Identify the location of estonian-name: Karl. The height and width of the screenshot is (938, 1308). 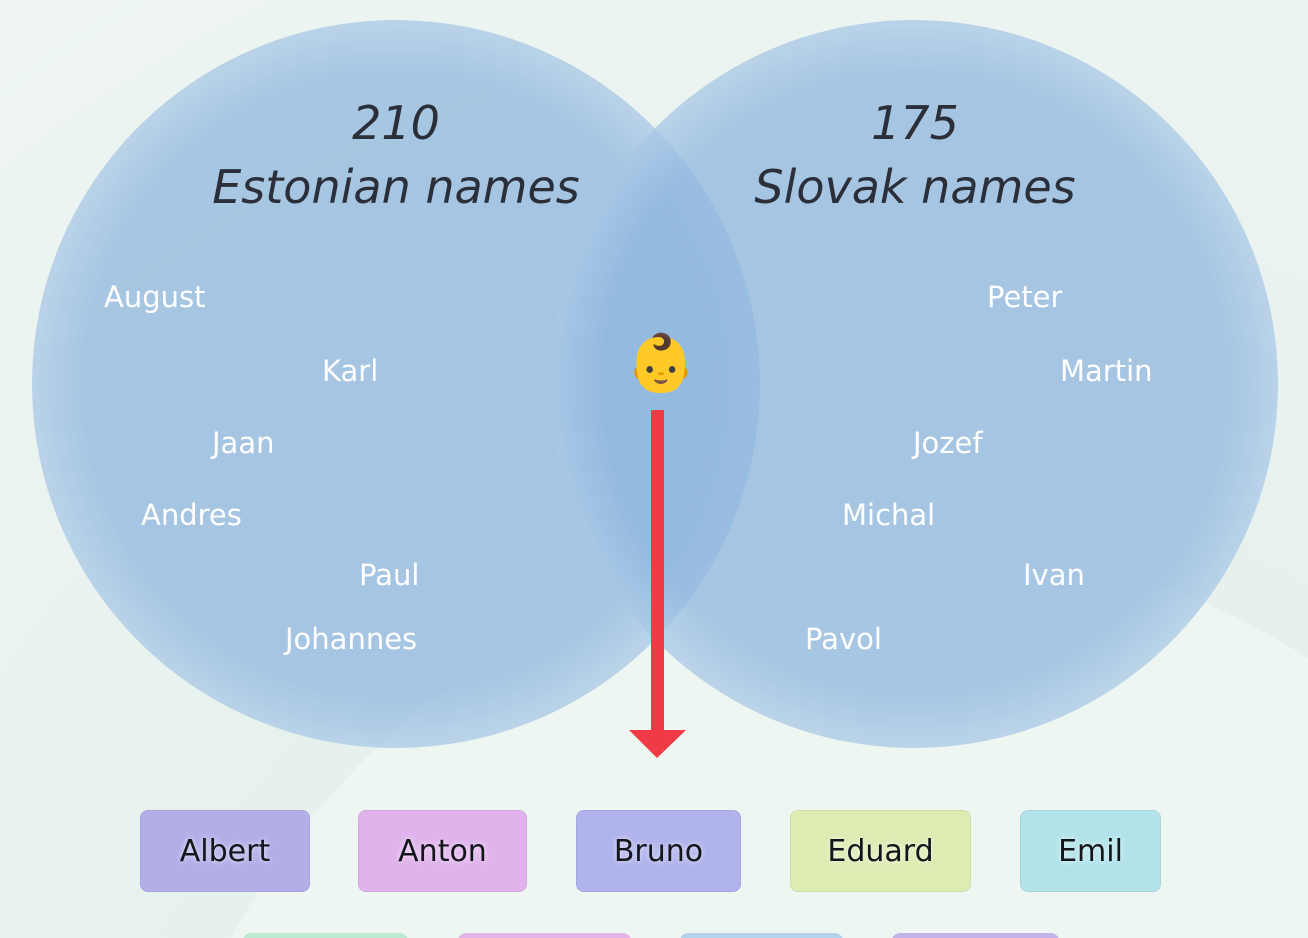
(350, 371).